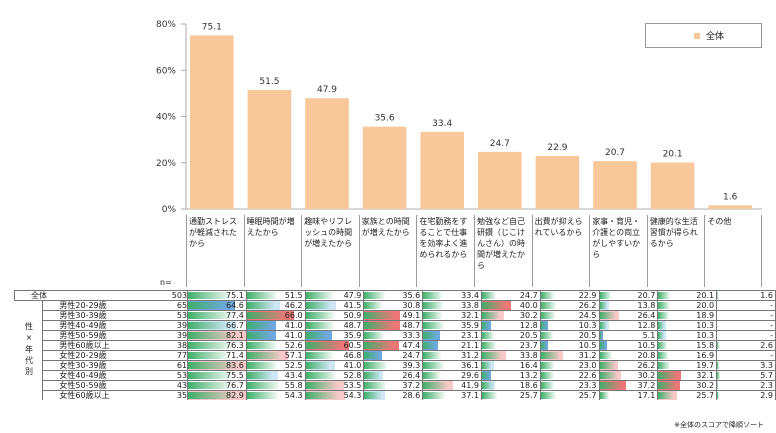  What do you see at coordinates (687, 345) in the screenshot?
I see `value-cell: 15.8` at bounding box center [687, 345].